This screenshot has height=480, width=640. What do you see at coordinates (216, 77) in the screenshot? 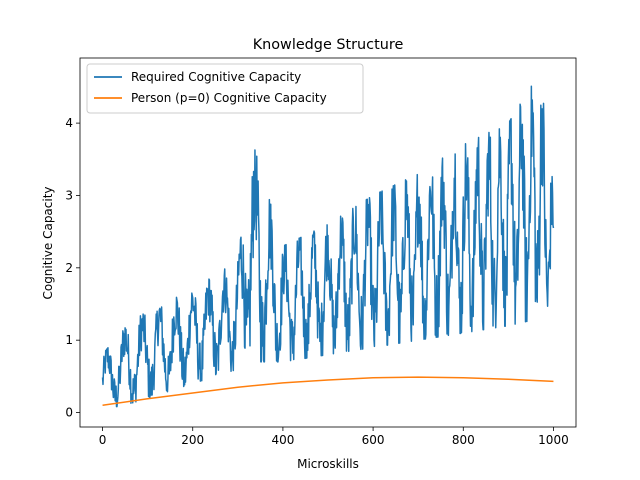
I see `legend-label-required: Required Cognitive Capacity` at bounding box center [216, 77].